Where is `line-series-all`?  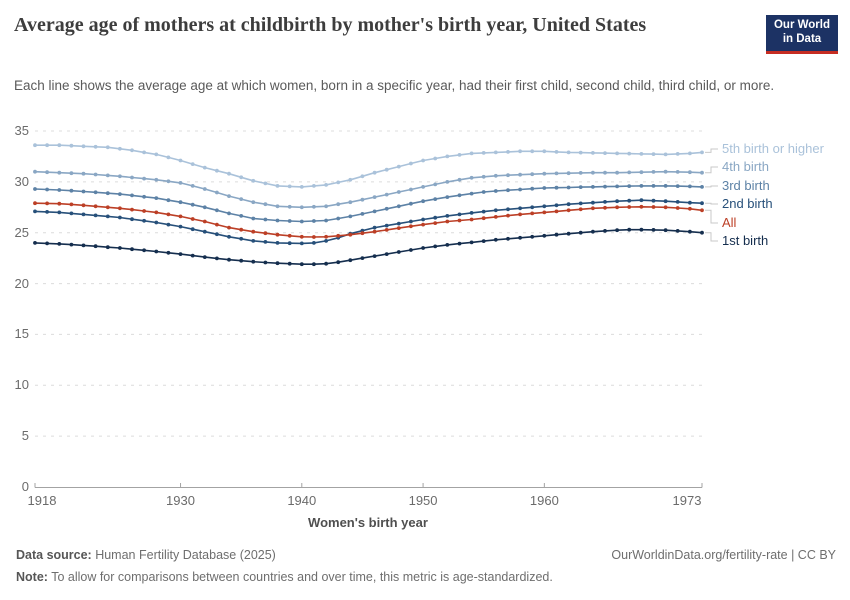
line-series-all is located at coordinates (368, 220).